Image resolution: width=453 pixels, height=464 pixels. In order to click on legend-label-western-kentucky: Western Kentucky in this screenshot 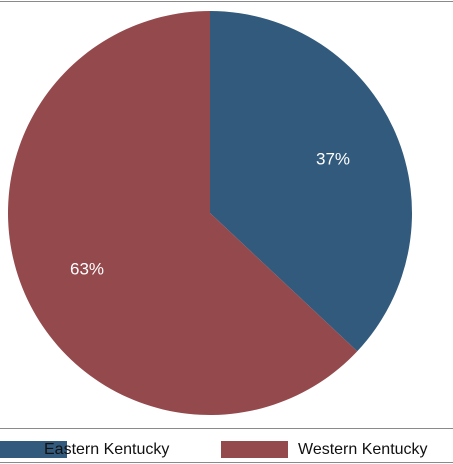, I will do `click(363, 449)`.